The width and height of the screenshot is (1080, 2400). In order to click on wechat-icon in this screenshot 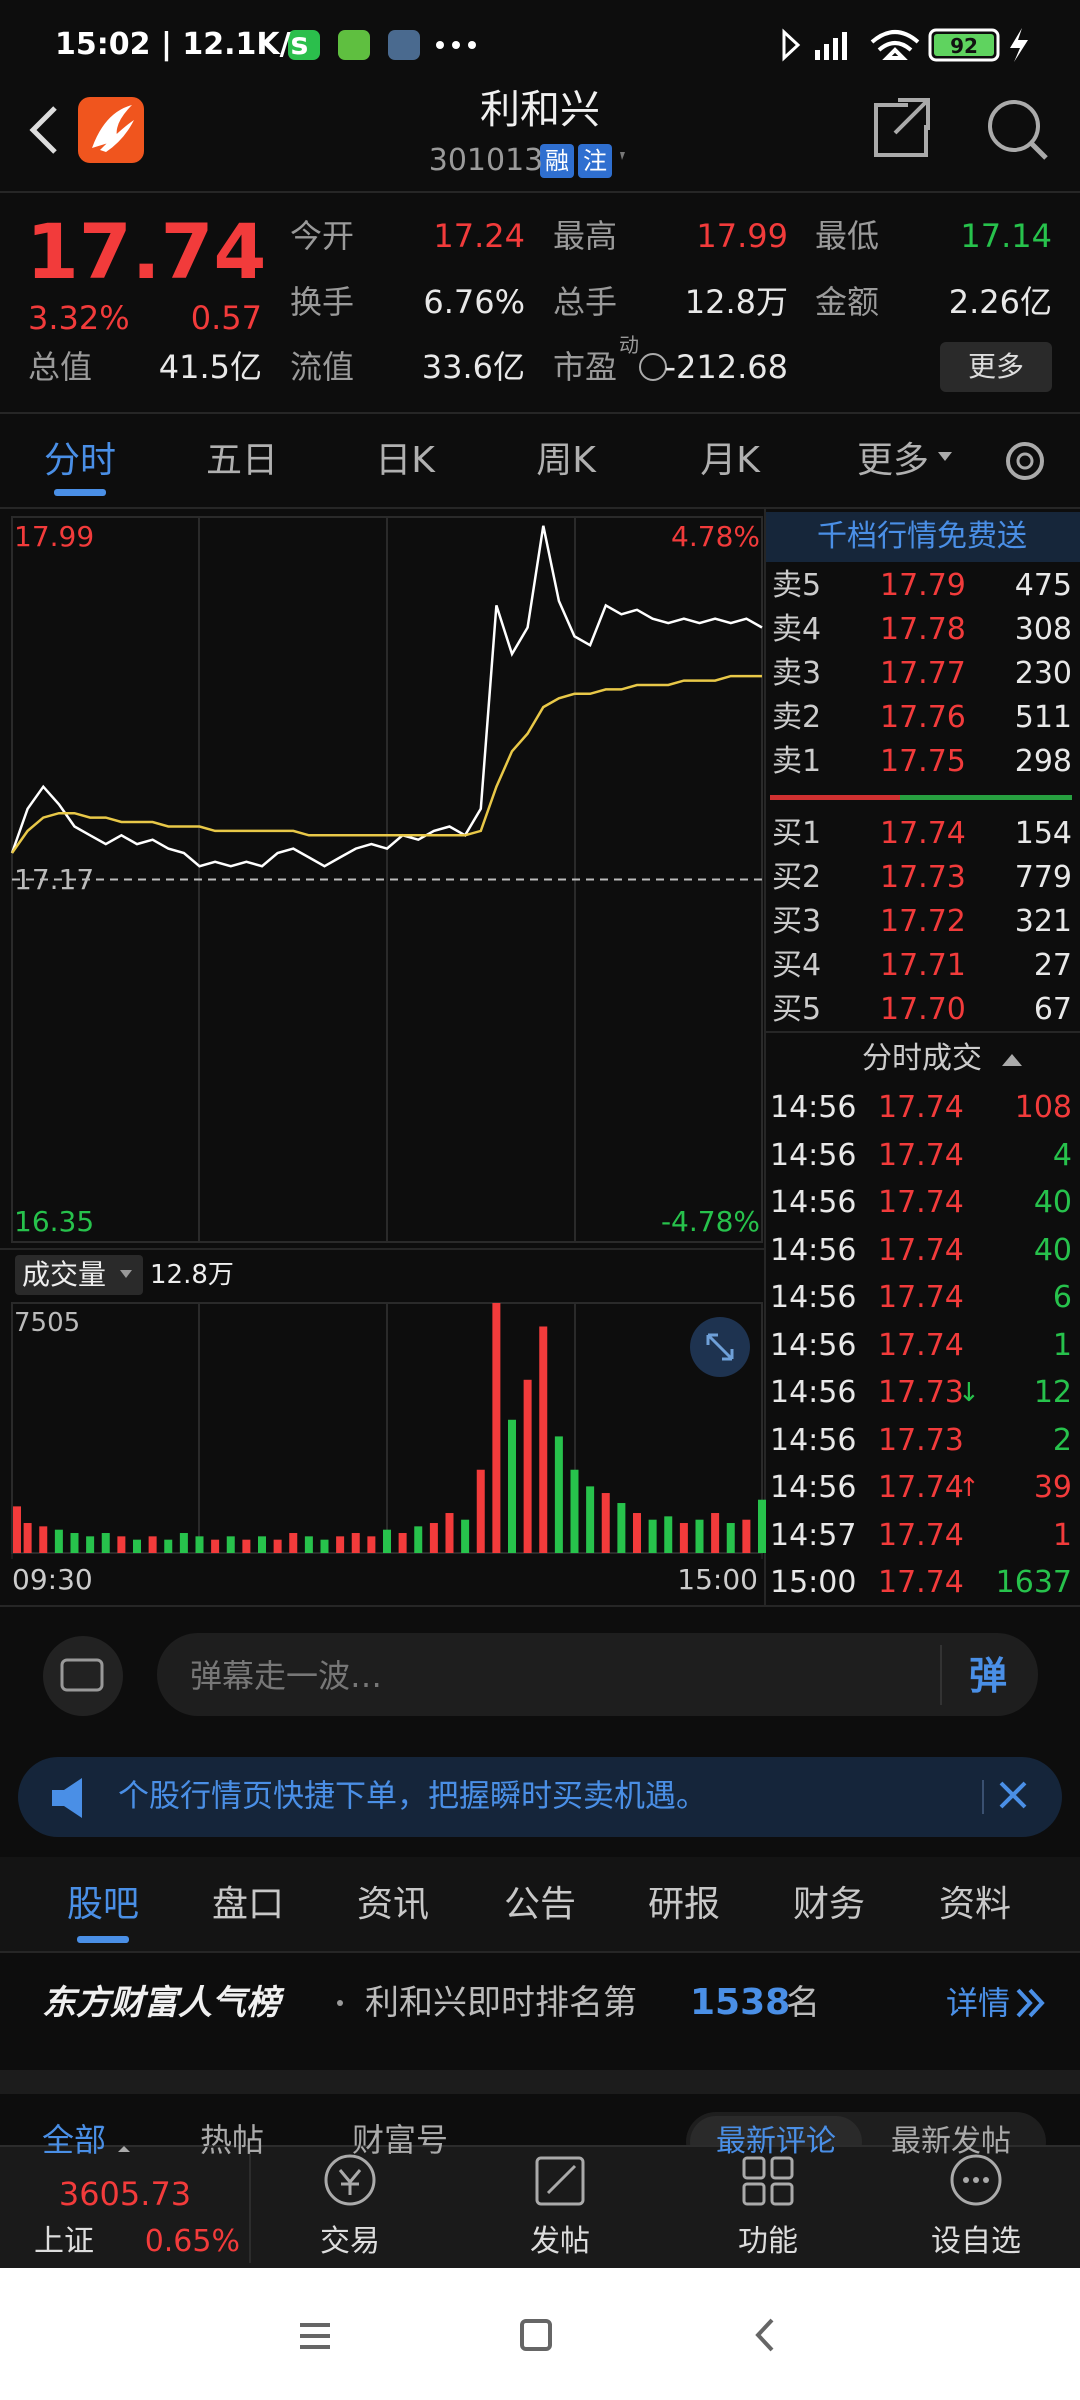, I will do `click(304, 45)`.